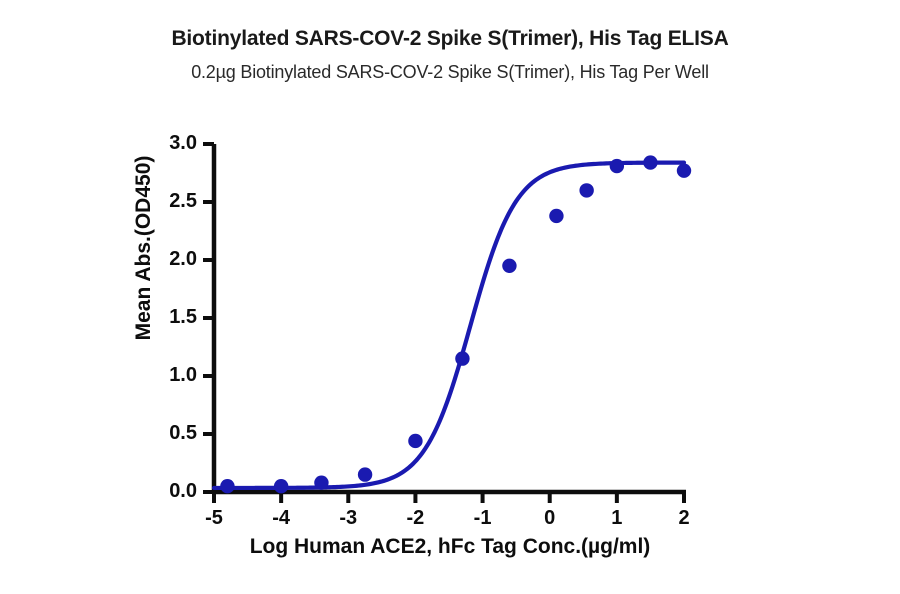  What do you see at coordinates (183, 491) in the screenshot?
I see `y-tick-label: 0.0` at bounding box center [183, 491].